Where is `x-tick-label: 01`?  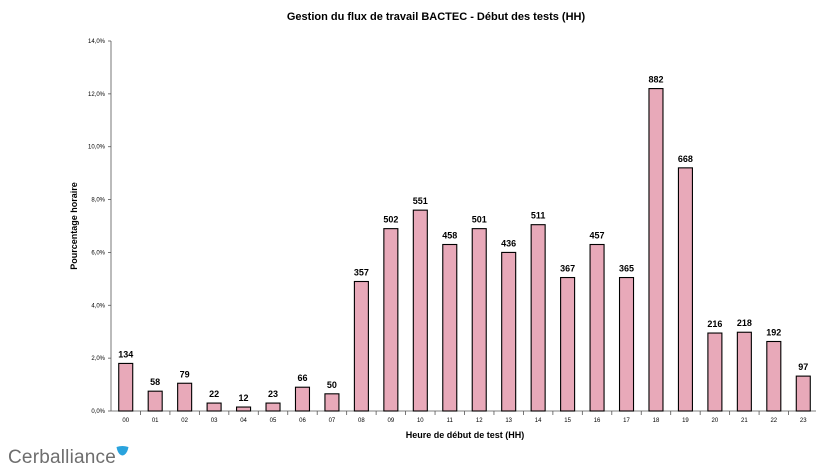 x-tick-label: 01 is located at coordinates (155, 421).